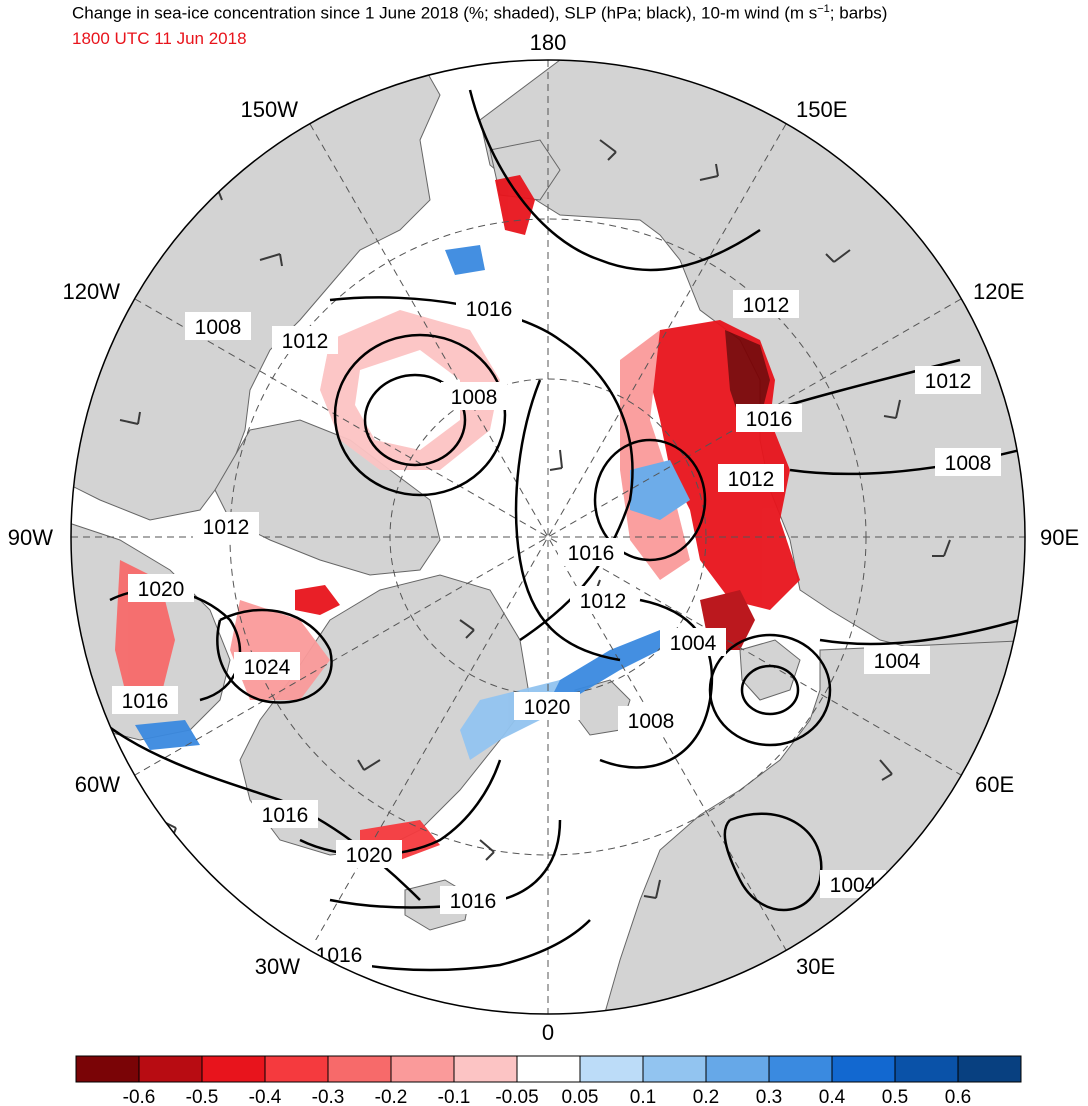 This screenshot has height=1106, width=1088. What do you see at coordinates (270, 109) in the screenshot?
I see `lon-label-150w: 150W` at bounding box center [270, 109].